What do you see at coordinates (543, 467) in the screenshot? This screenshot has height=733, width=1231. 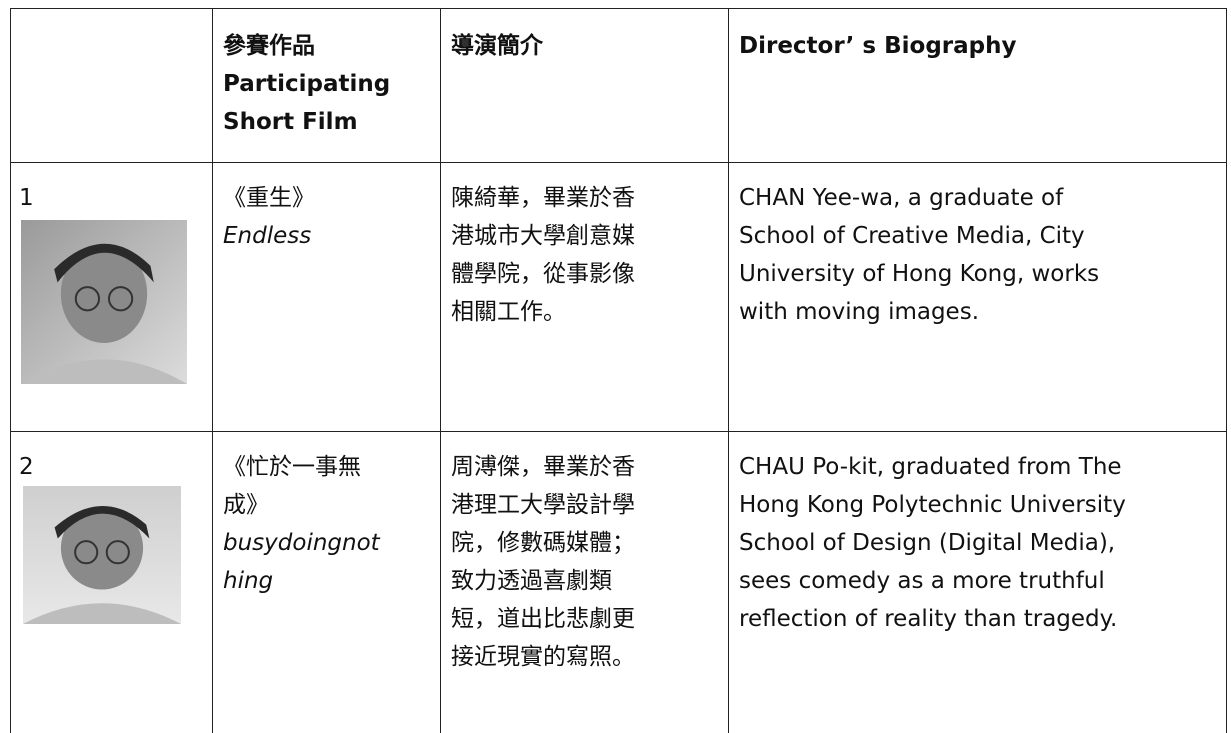 I see `text-line: 周溥傑，畢業於香` at bounding box center [543, 467].